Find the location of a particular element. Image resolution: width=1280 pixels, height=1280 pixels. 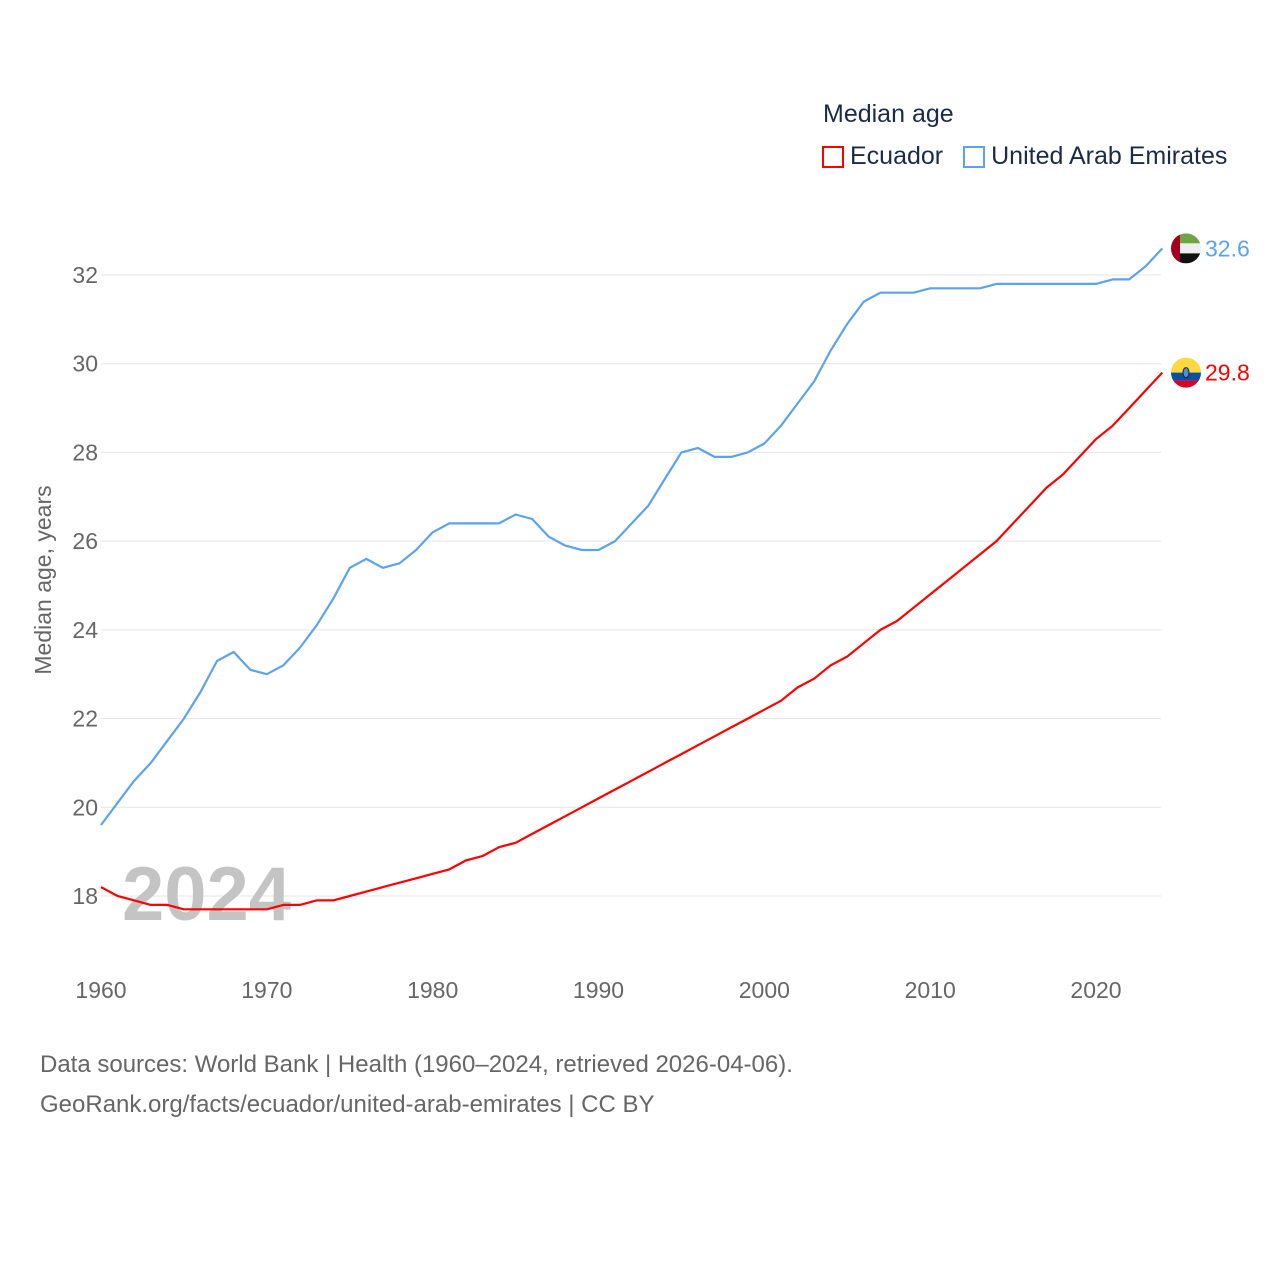

ecuador-flag-icon is located at coordinates (1186, 372).